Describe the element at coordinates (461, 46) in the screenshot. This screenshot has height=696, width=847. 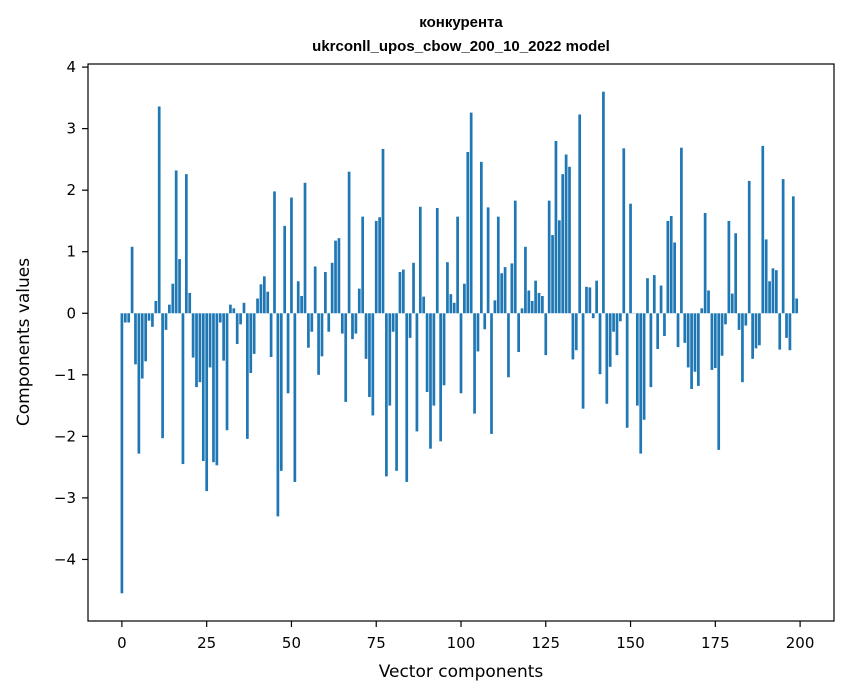
I see `chart-title-line-2: ukrconll_upos_cbow_200_10_2022 model` at that location.